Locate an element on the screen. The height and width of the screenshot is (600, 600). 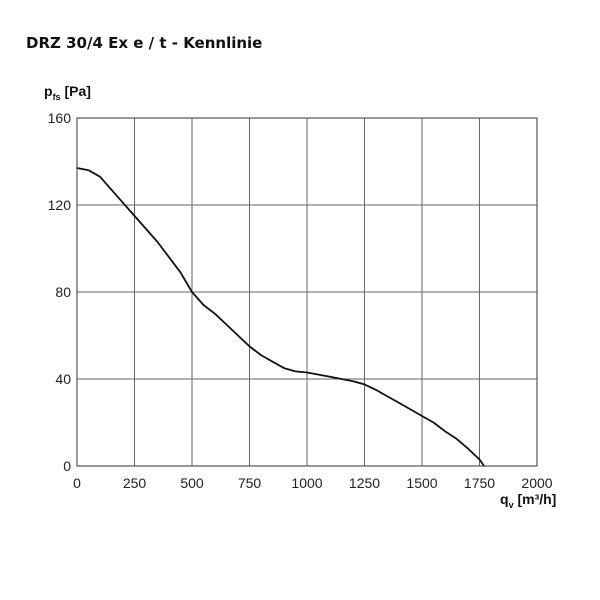
y-axis-subscript: fs is located at coordinates (56, 96).